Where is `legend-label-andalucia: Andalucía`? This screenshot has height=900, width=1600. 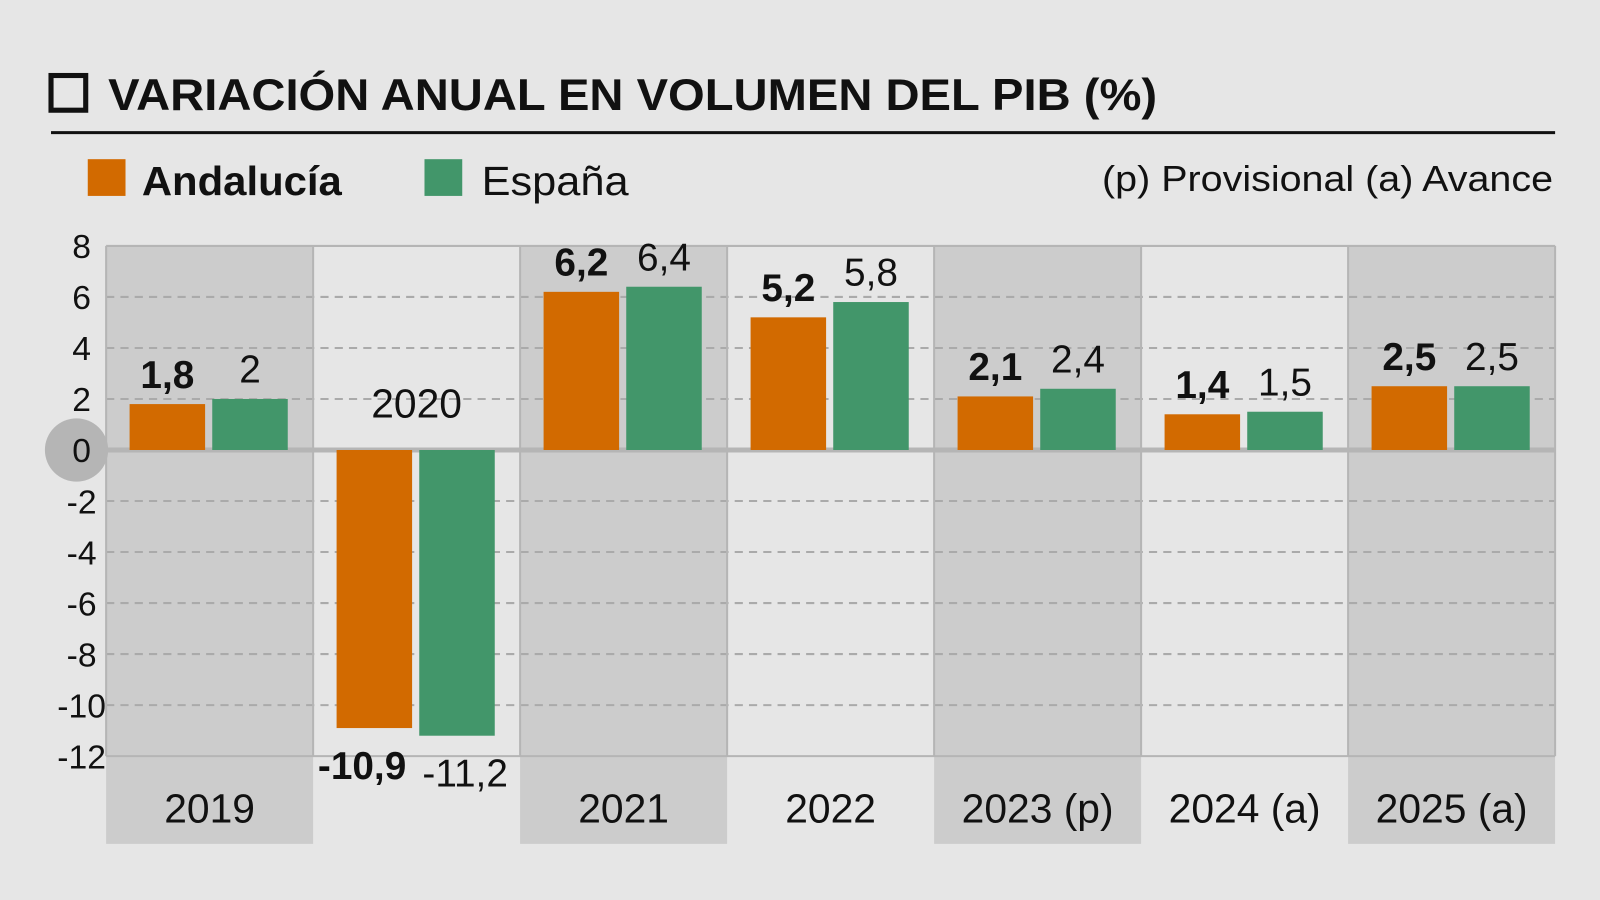
legend-label-andalucia: Andalucía is located at coordinates (242, 181).